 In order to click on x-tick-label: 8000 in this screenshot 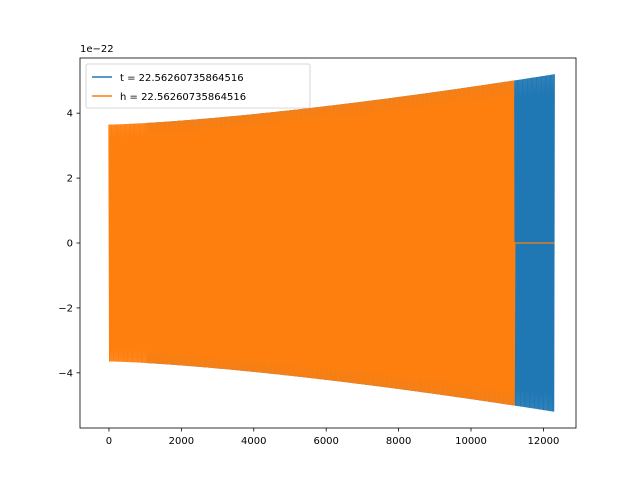, I will do `click(398, 441)`.